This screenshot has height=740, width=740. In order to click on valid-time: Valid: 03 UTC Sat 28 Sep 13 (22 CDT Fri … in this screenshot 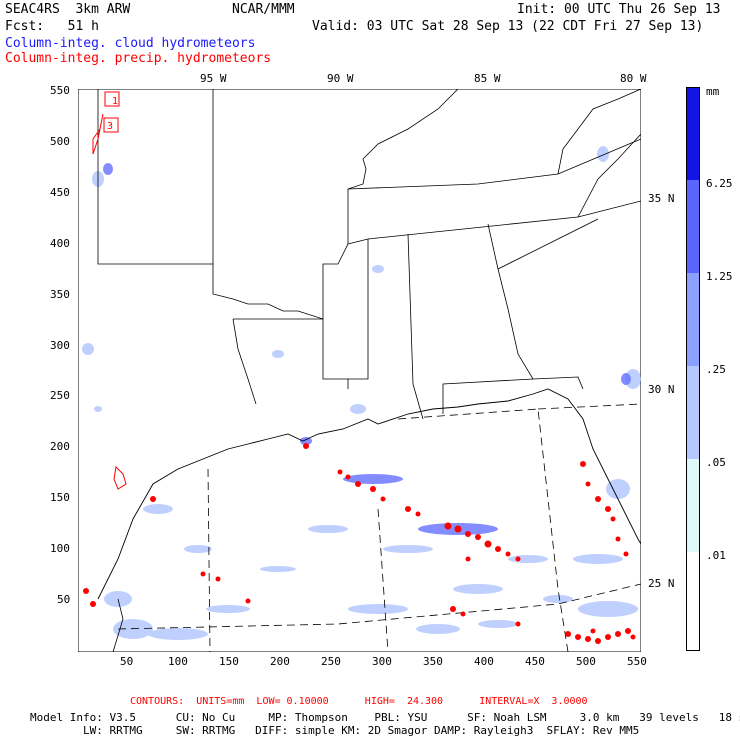, I will do `click(508, 26)`.